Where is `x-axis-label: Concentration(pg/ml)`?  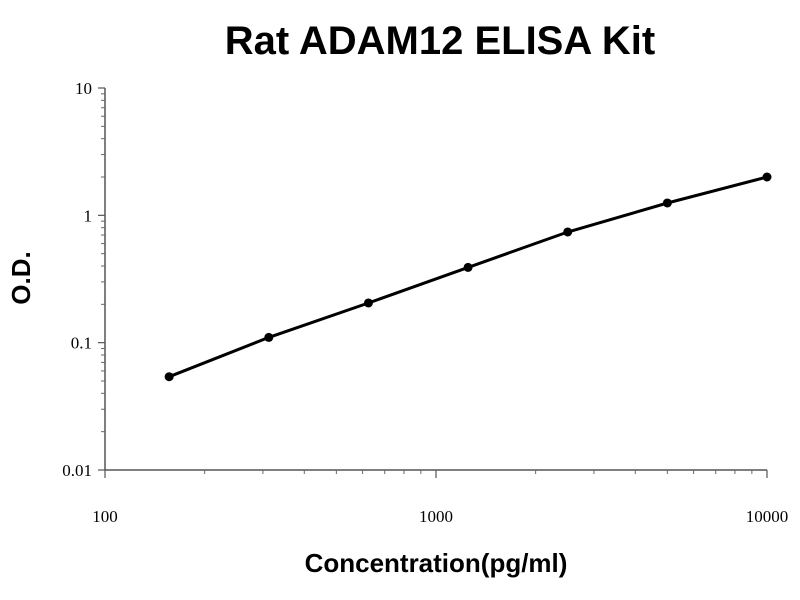 x-axis-label: Concentration(pg/ml) is located at coordinates (436, 563).